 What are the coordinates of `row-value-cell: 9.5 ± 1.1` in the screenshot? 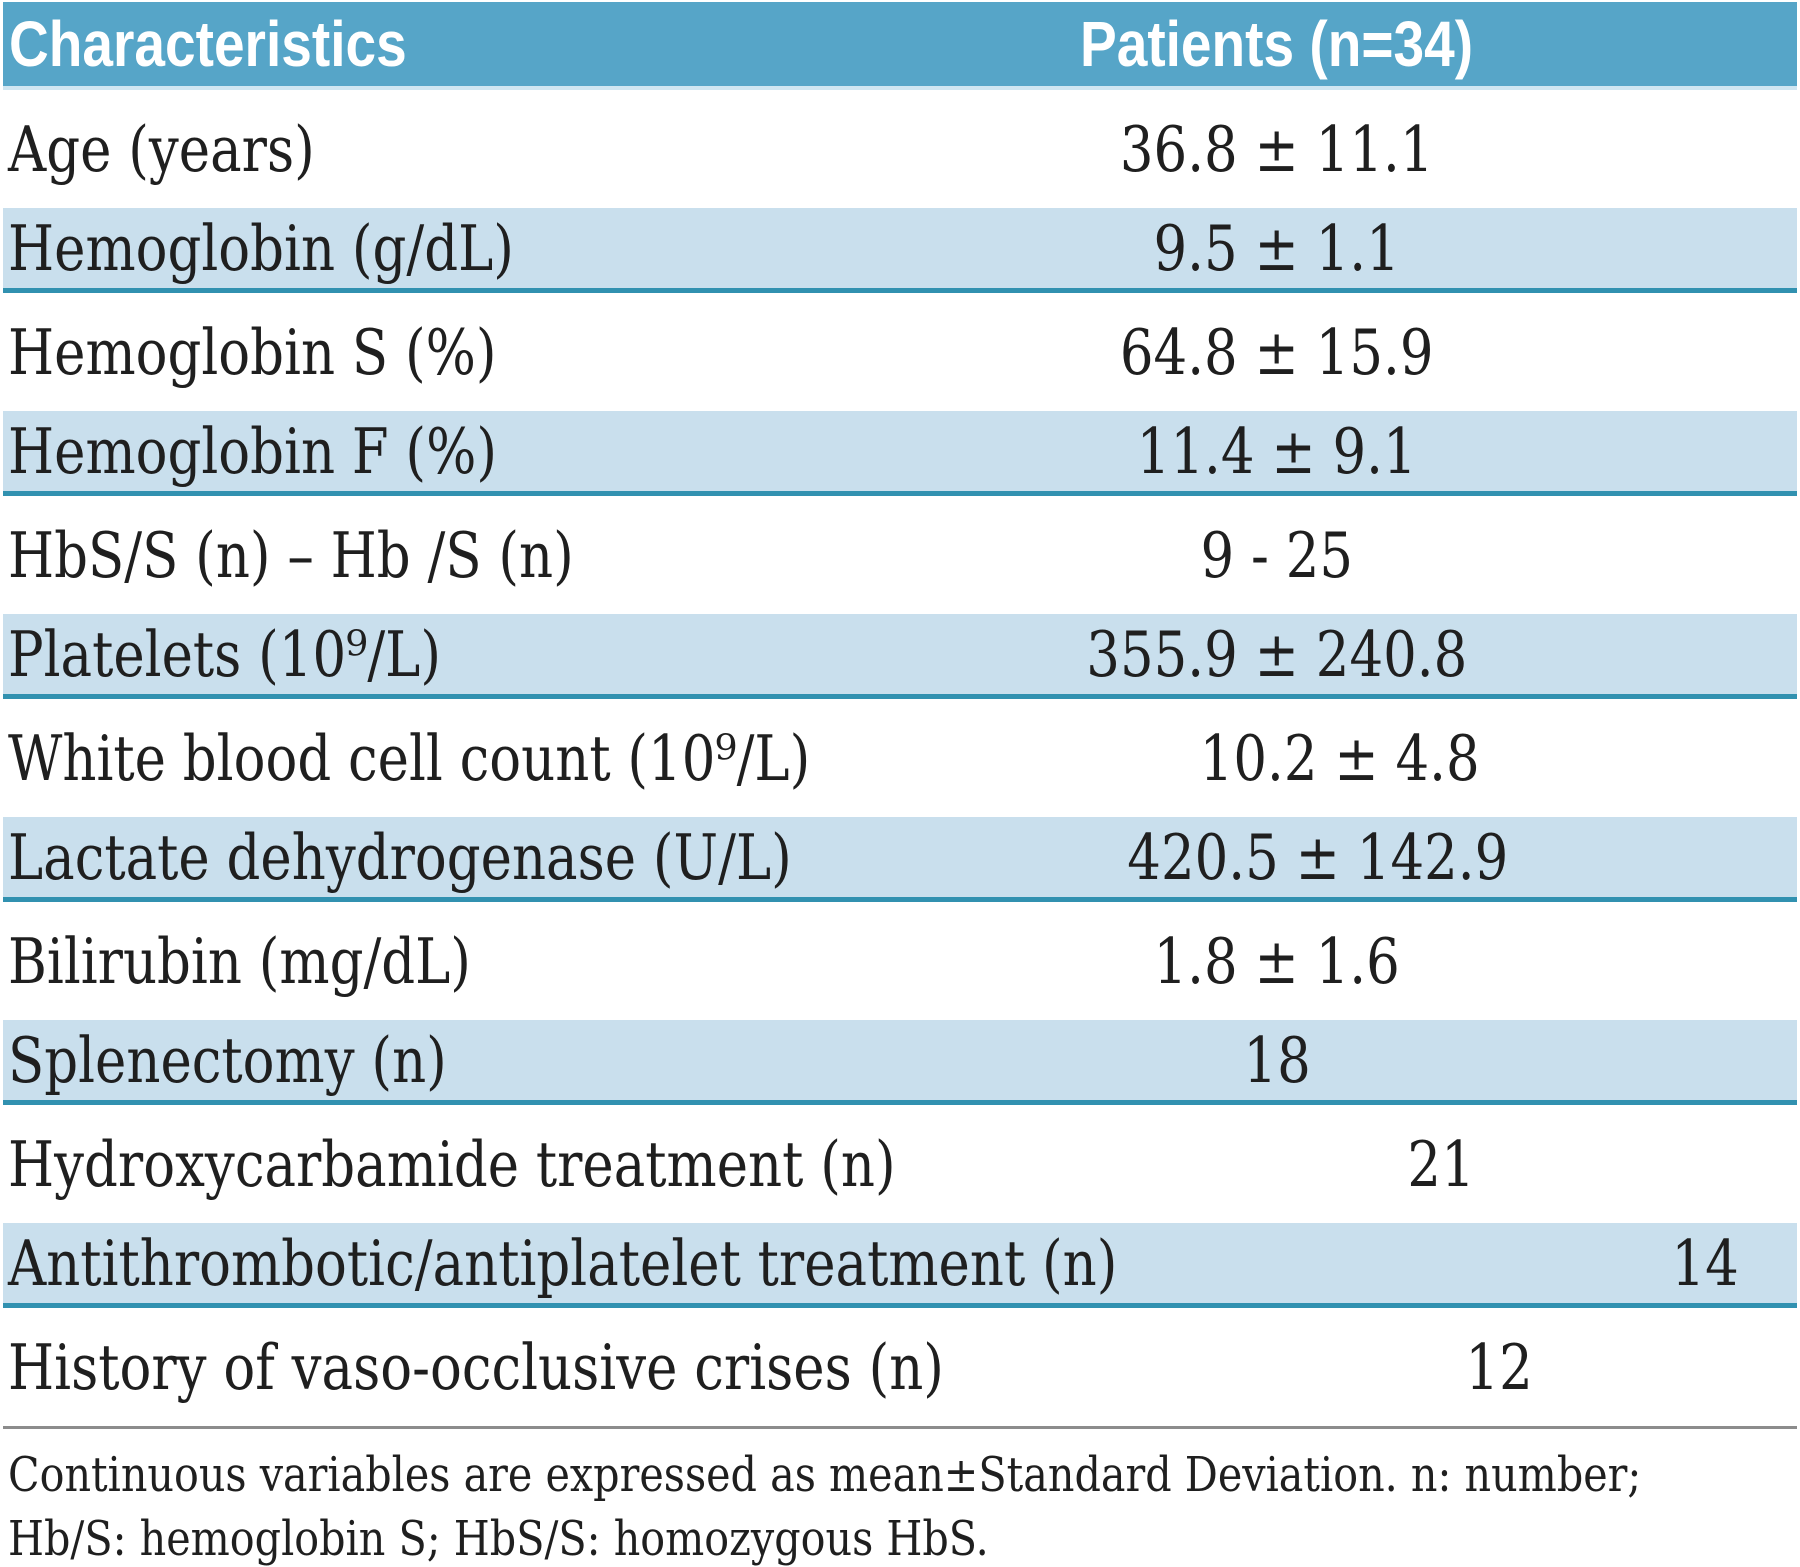 It's located at (1348, 248).